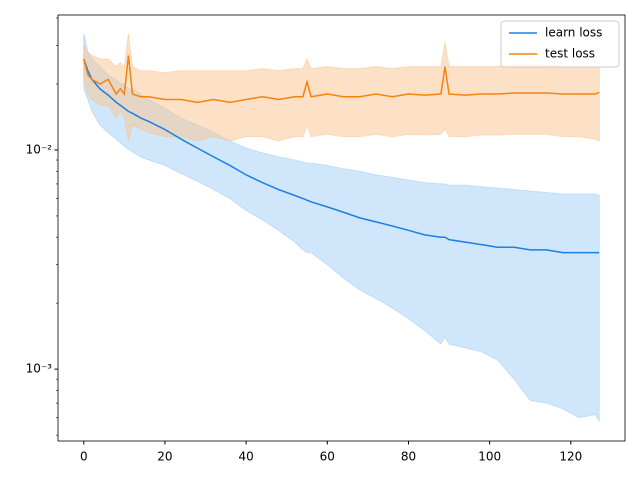  I want to click on x-tick-label: 0, so click(84, 457).